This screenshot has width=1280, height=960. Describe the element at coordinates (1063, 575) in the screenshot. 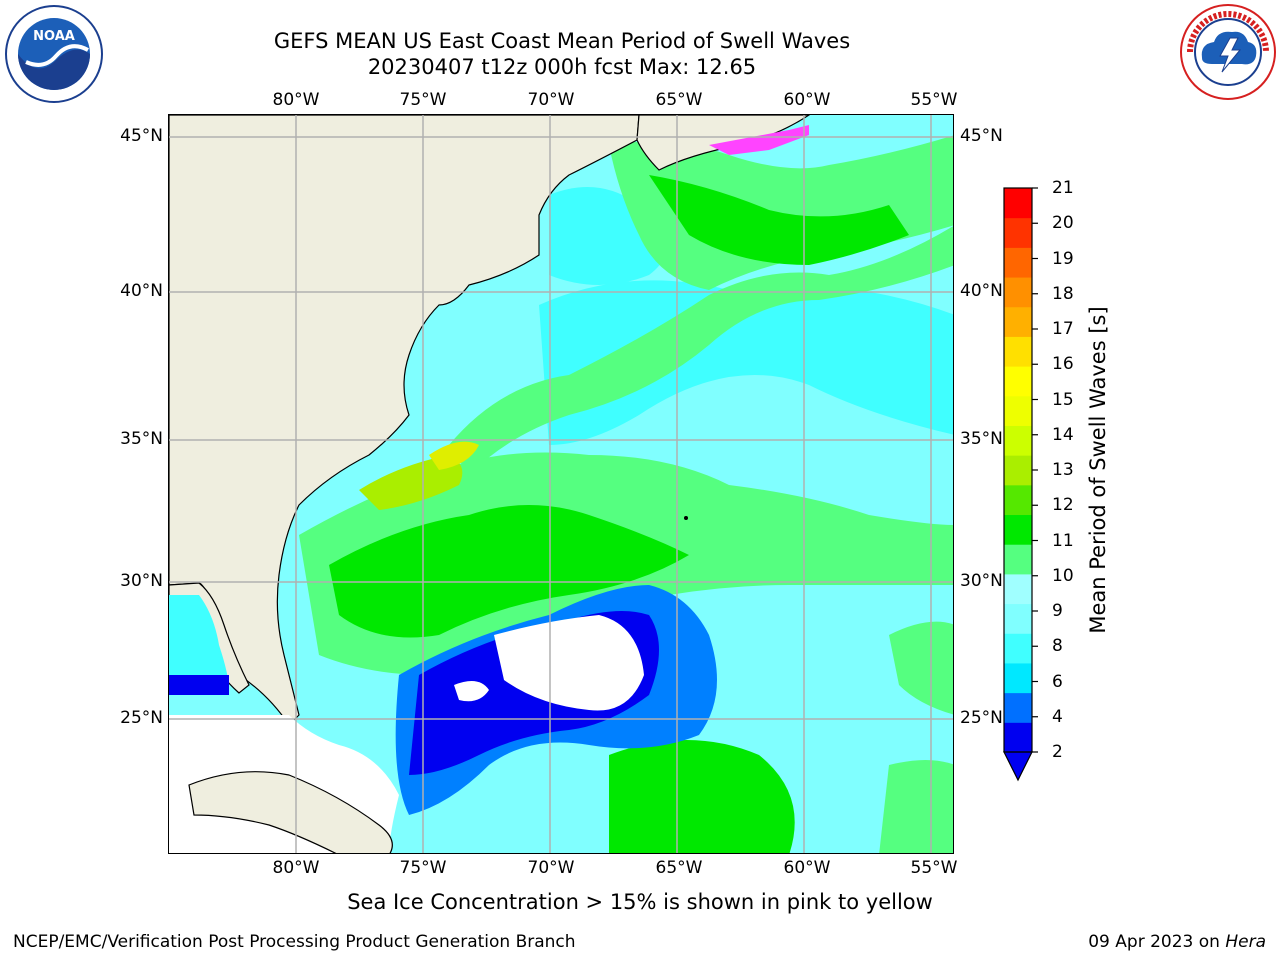

I see `colorbar-tick-label: 10` at that location.